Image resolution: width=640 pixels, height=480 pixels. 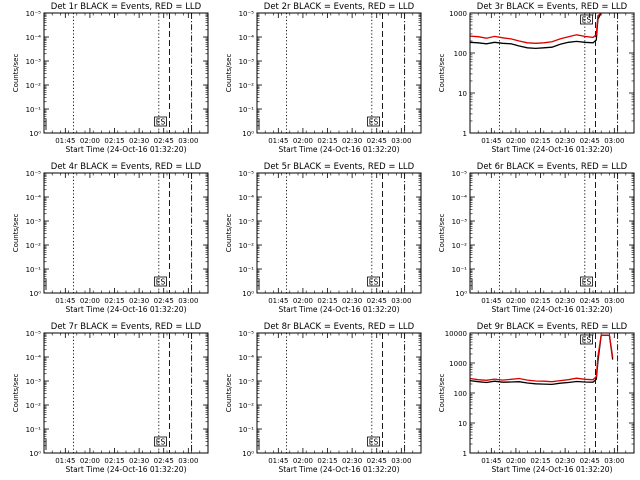 I want to click on chart-title: Det 5r BLACK = Events, RED = LLD, so click(x=339, y=167).